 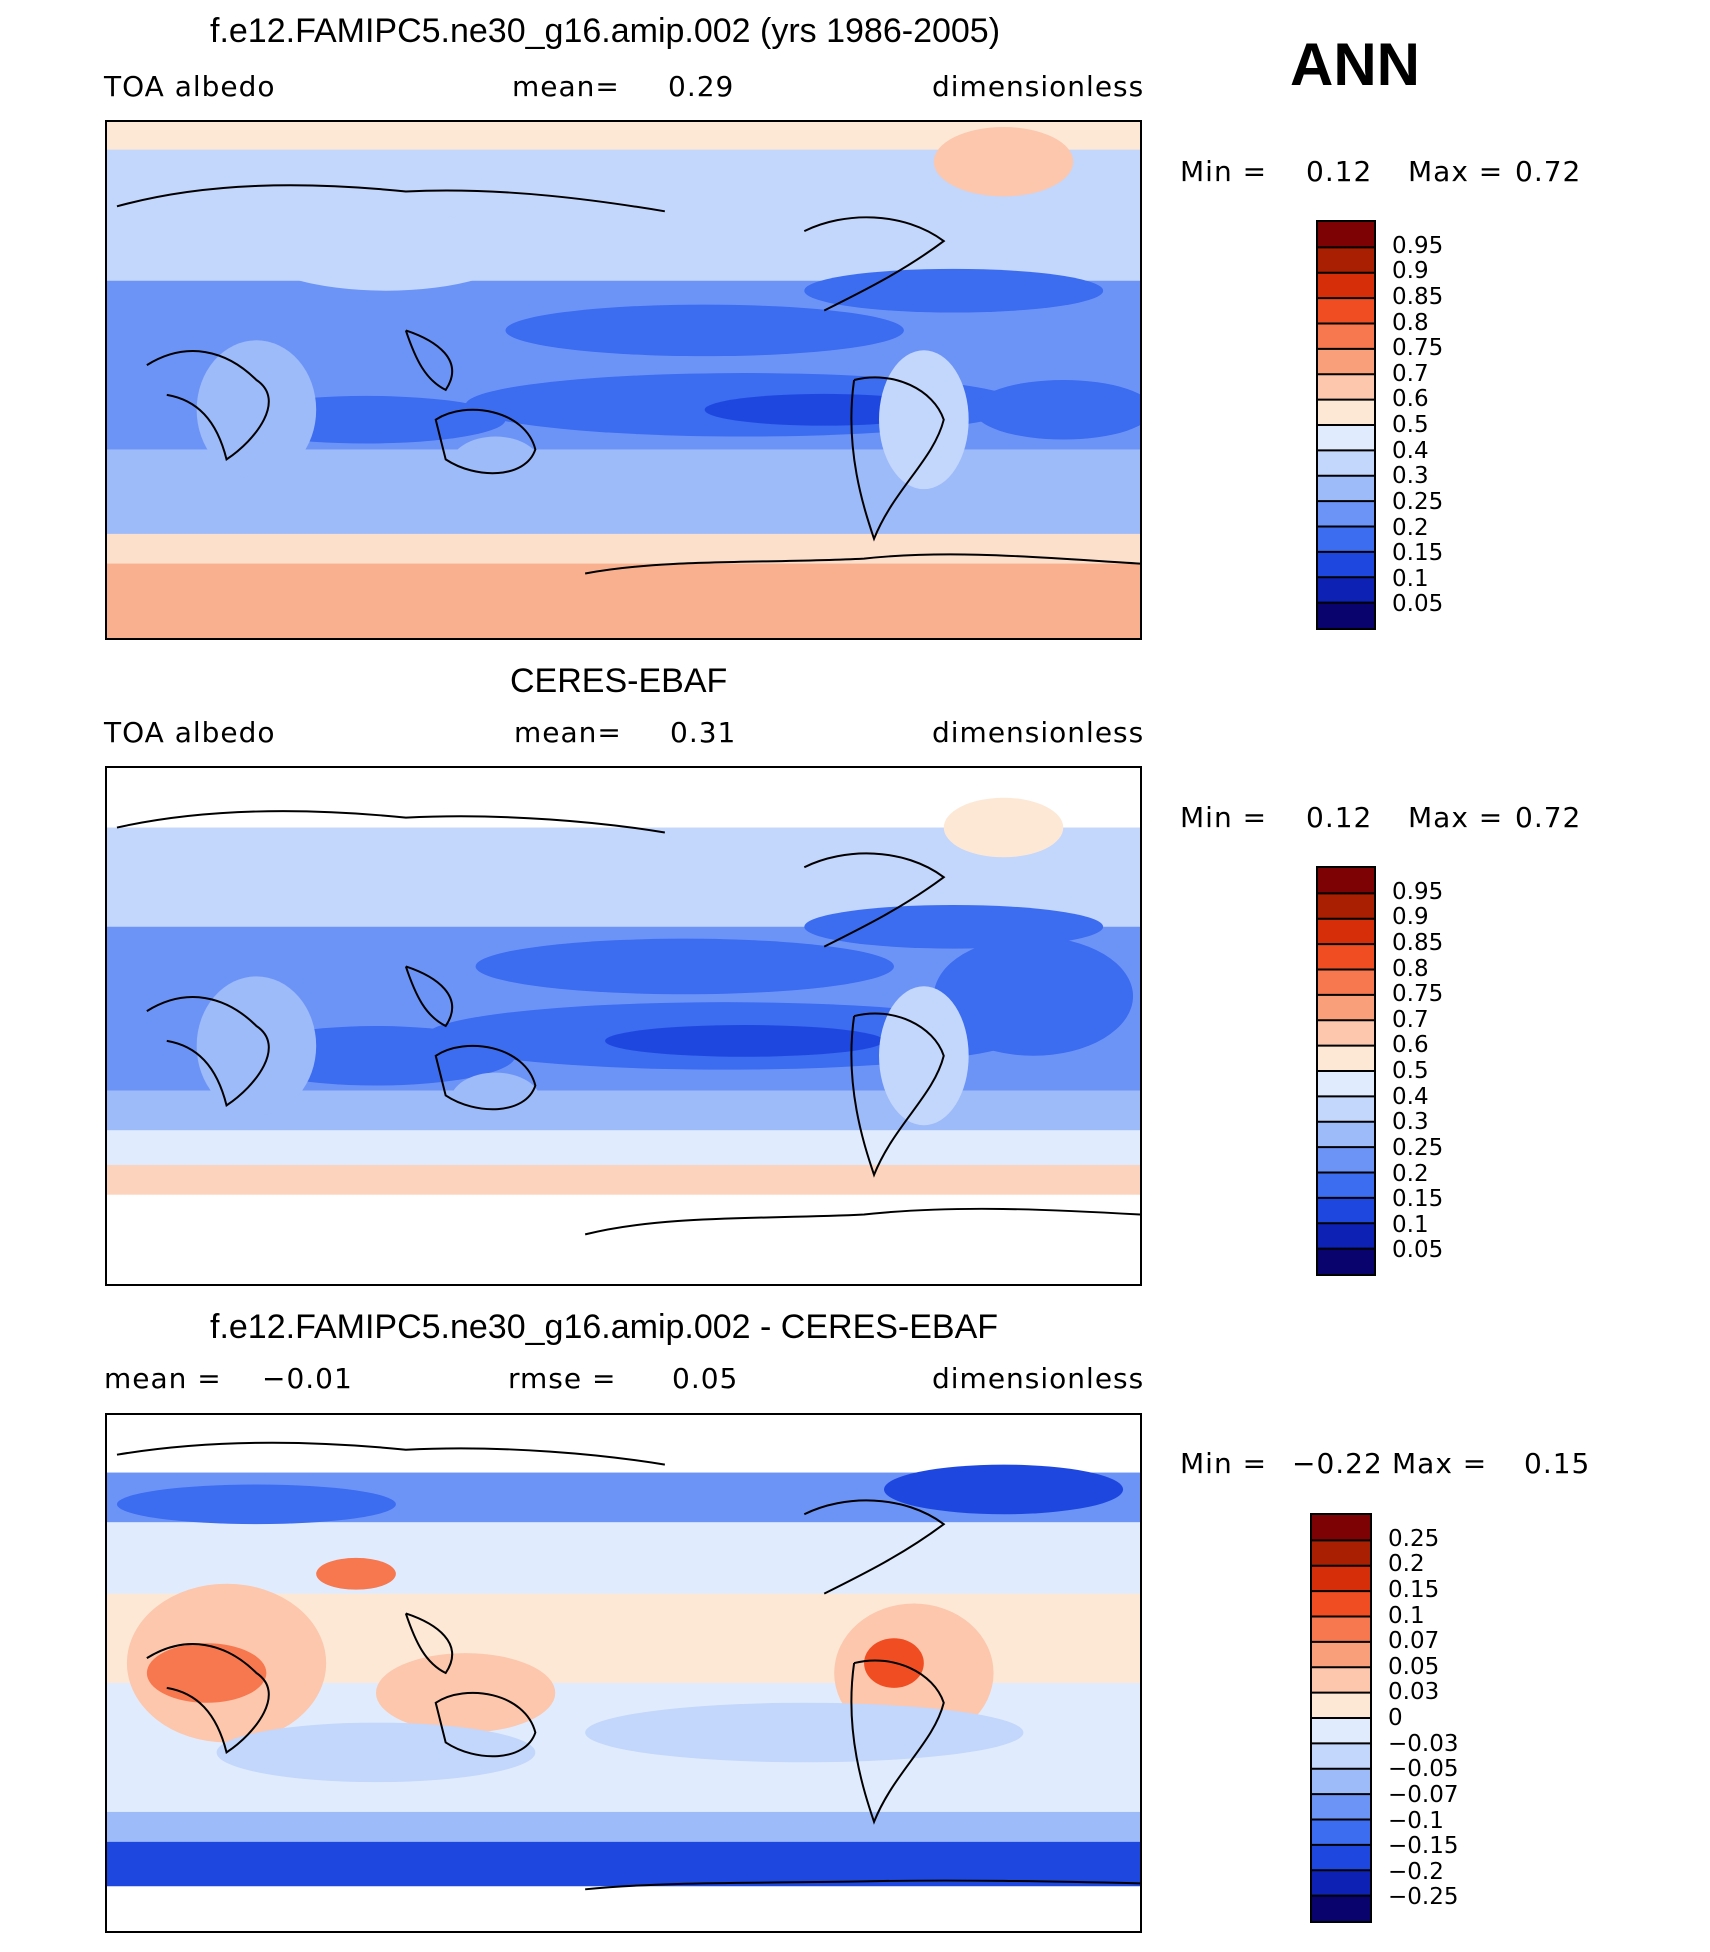 What do you see at coordinates (1423, 1743) in the screenshot?
I see `colorbar-tick-label: −0.03` at bounding box center [1423, 1743].